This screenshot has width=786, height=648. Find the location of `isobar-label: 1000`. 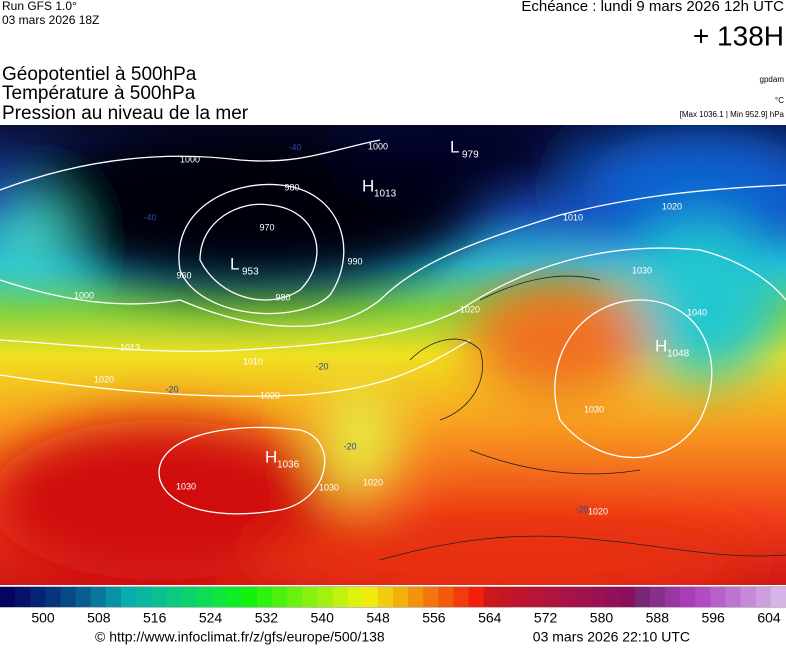

isobar-label: 1000 is located at coordinates (84, 295).